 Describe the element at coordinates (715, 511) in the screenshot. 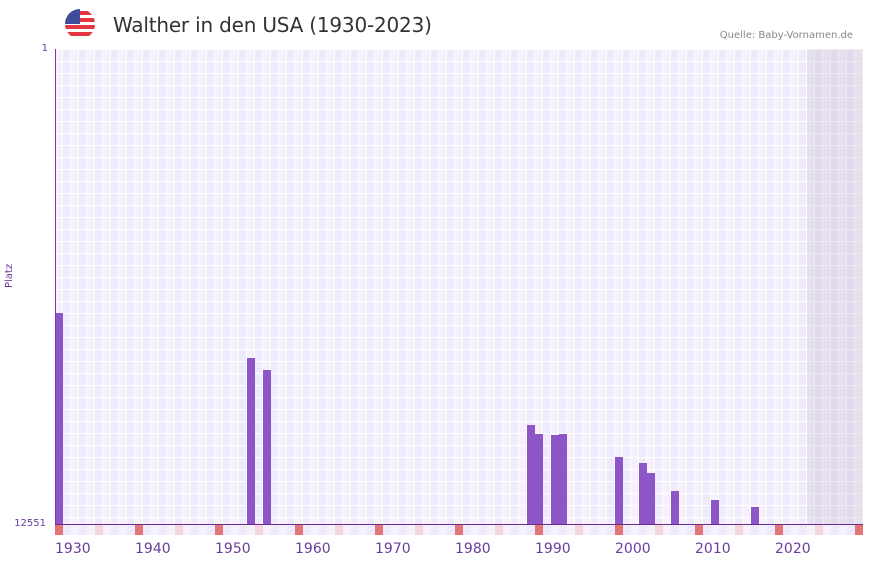

I see `bar-2012` at that location.